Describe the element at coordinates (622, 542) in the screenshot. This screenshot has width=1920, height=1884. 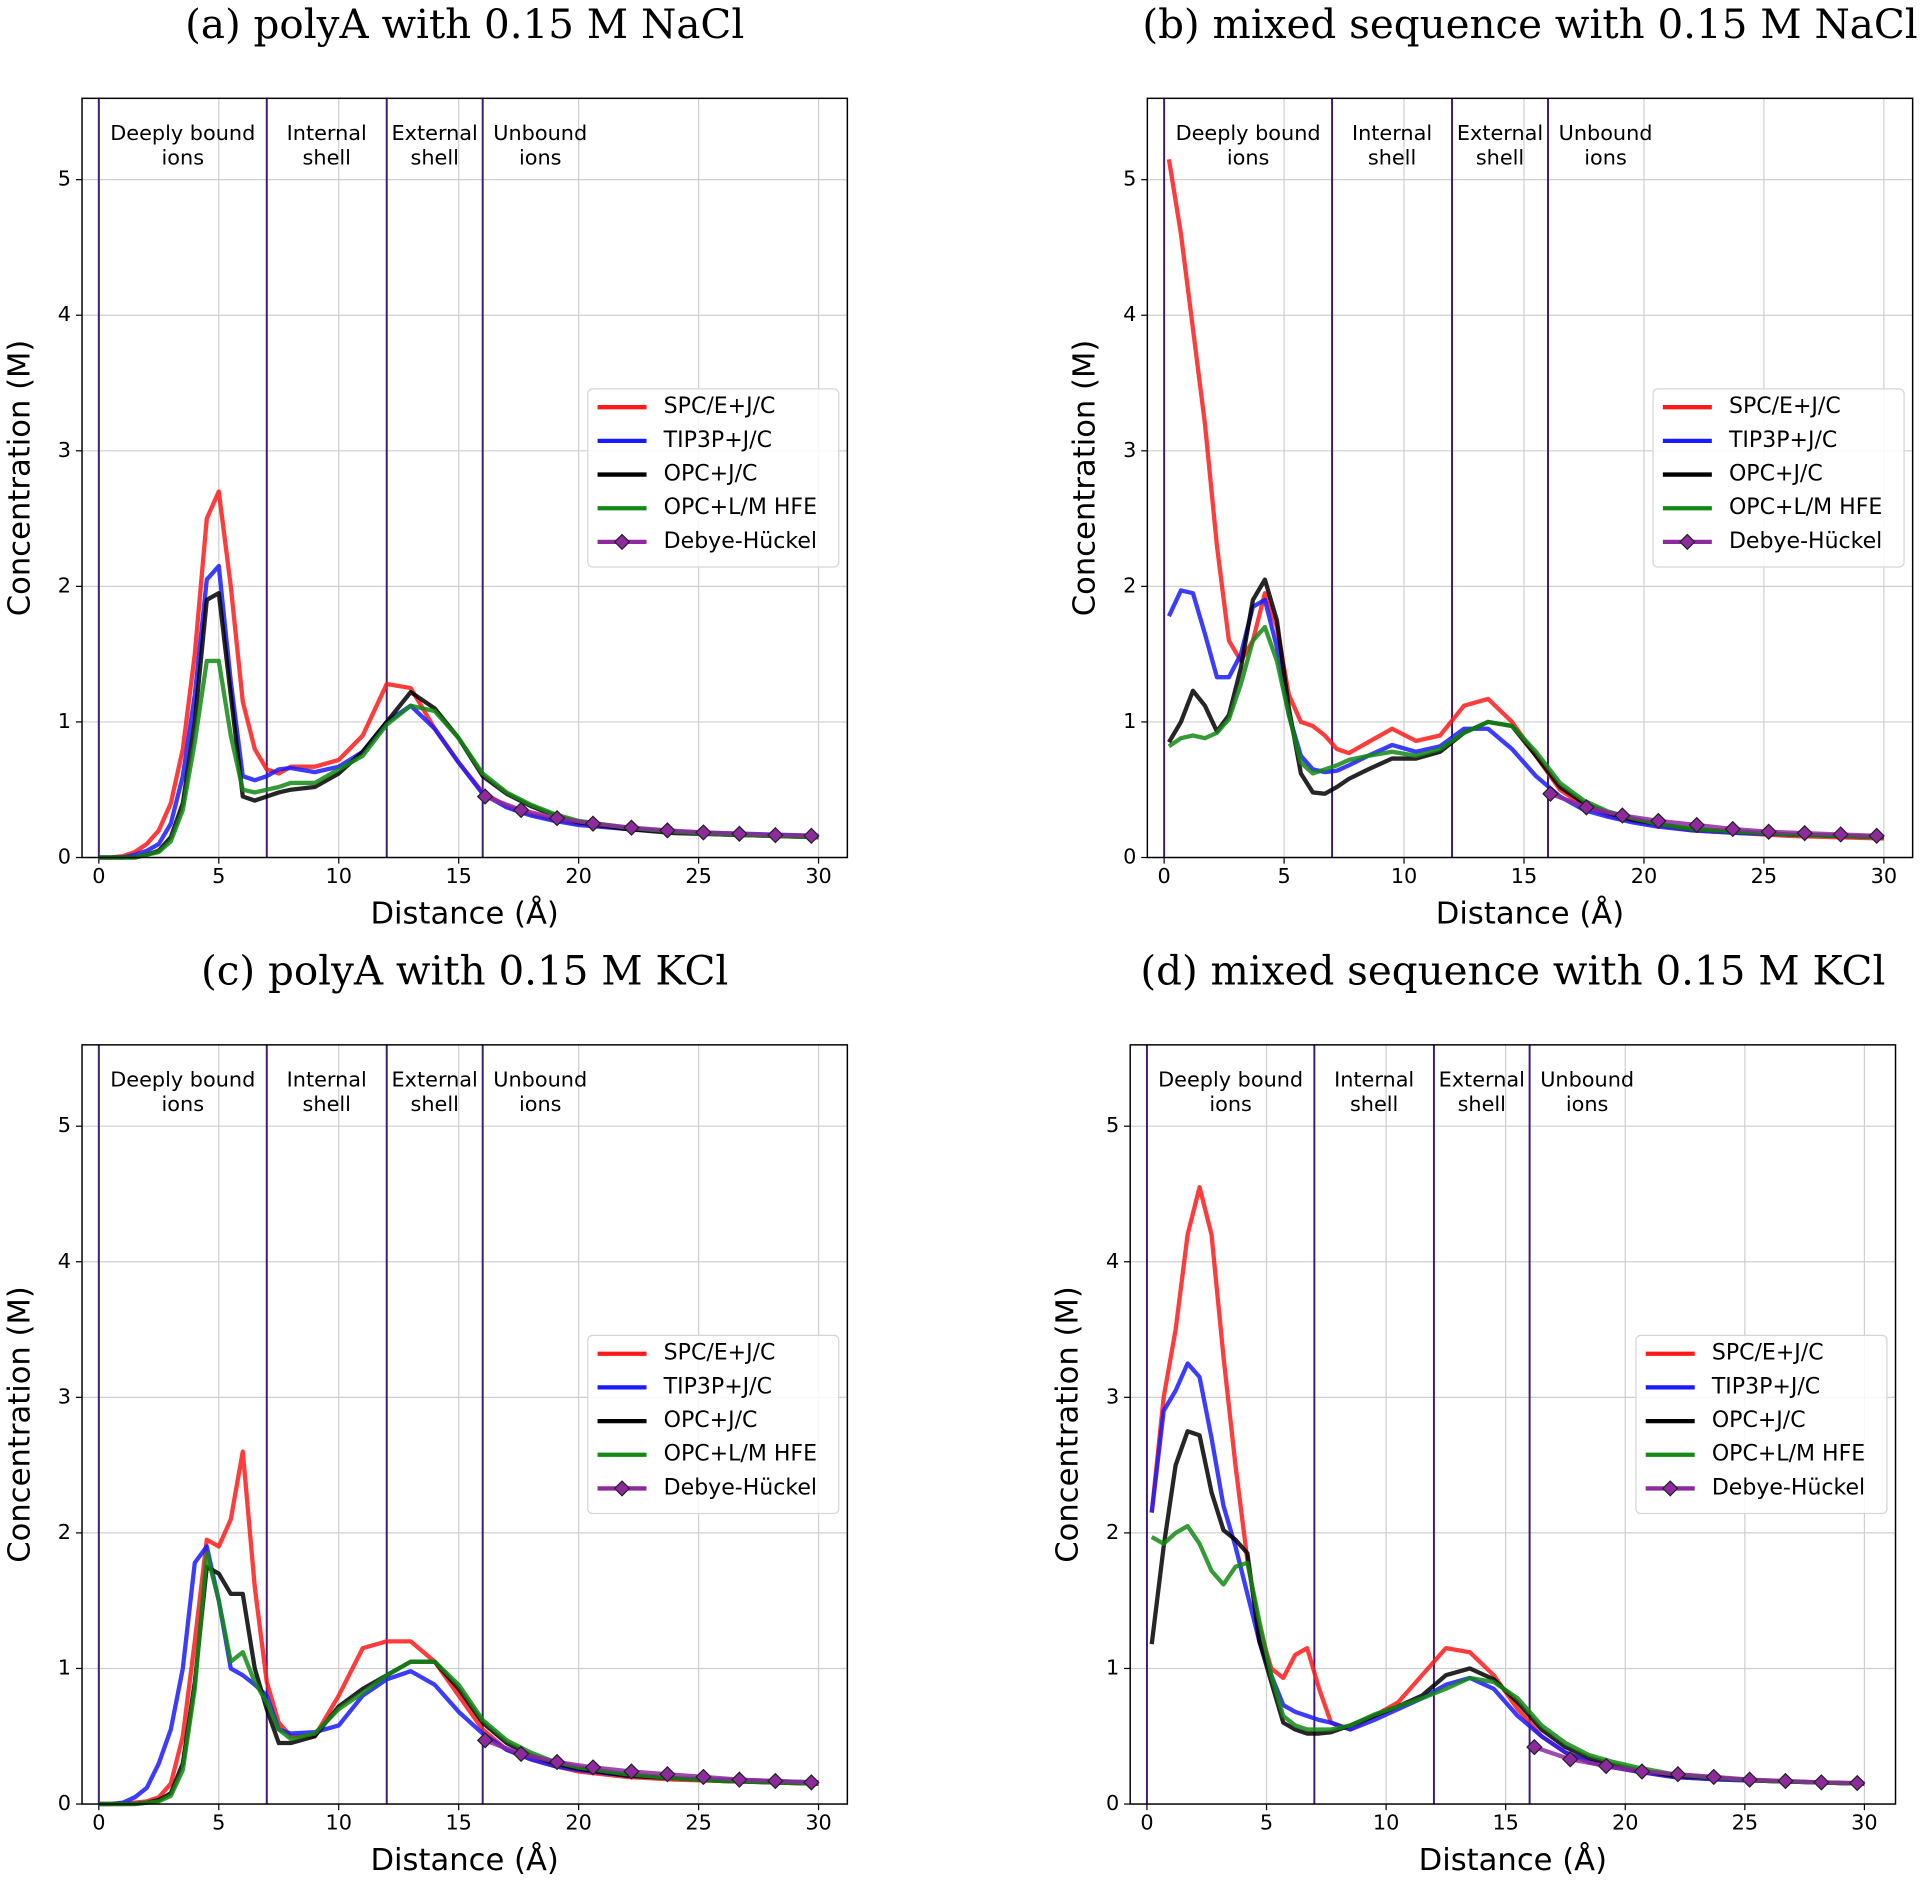
I see `legend-marker` at that location.